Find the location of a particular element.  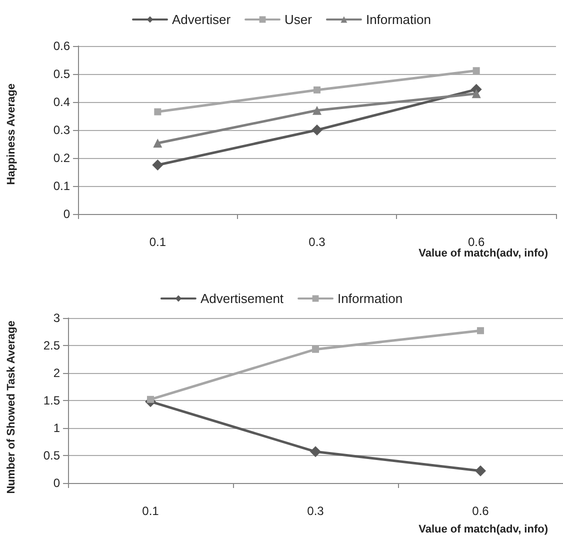

y-tick-label: 0.1 is located at coordinates (61, 186).